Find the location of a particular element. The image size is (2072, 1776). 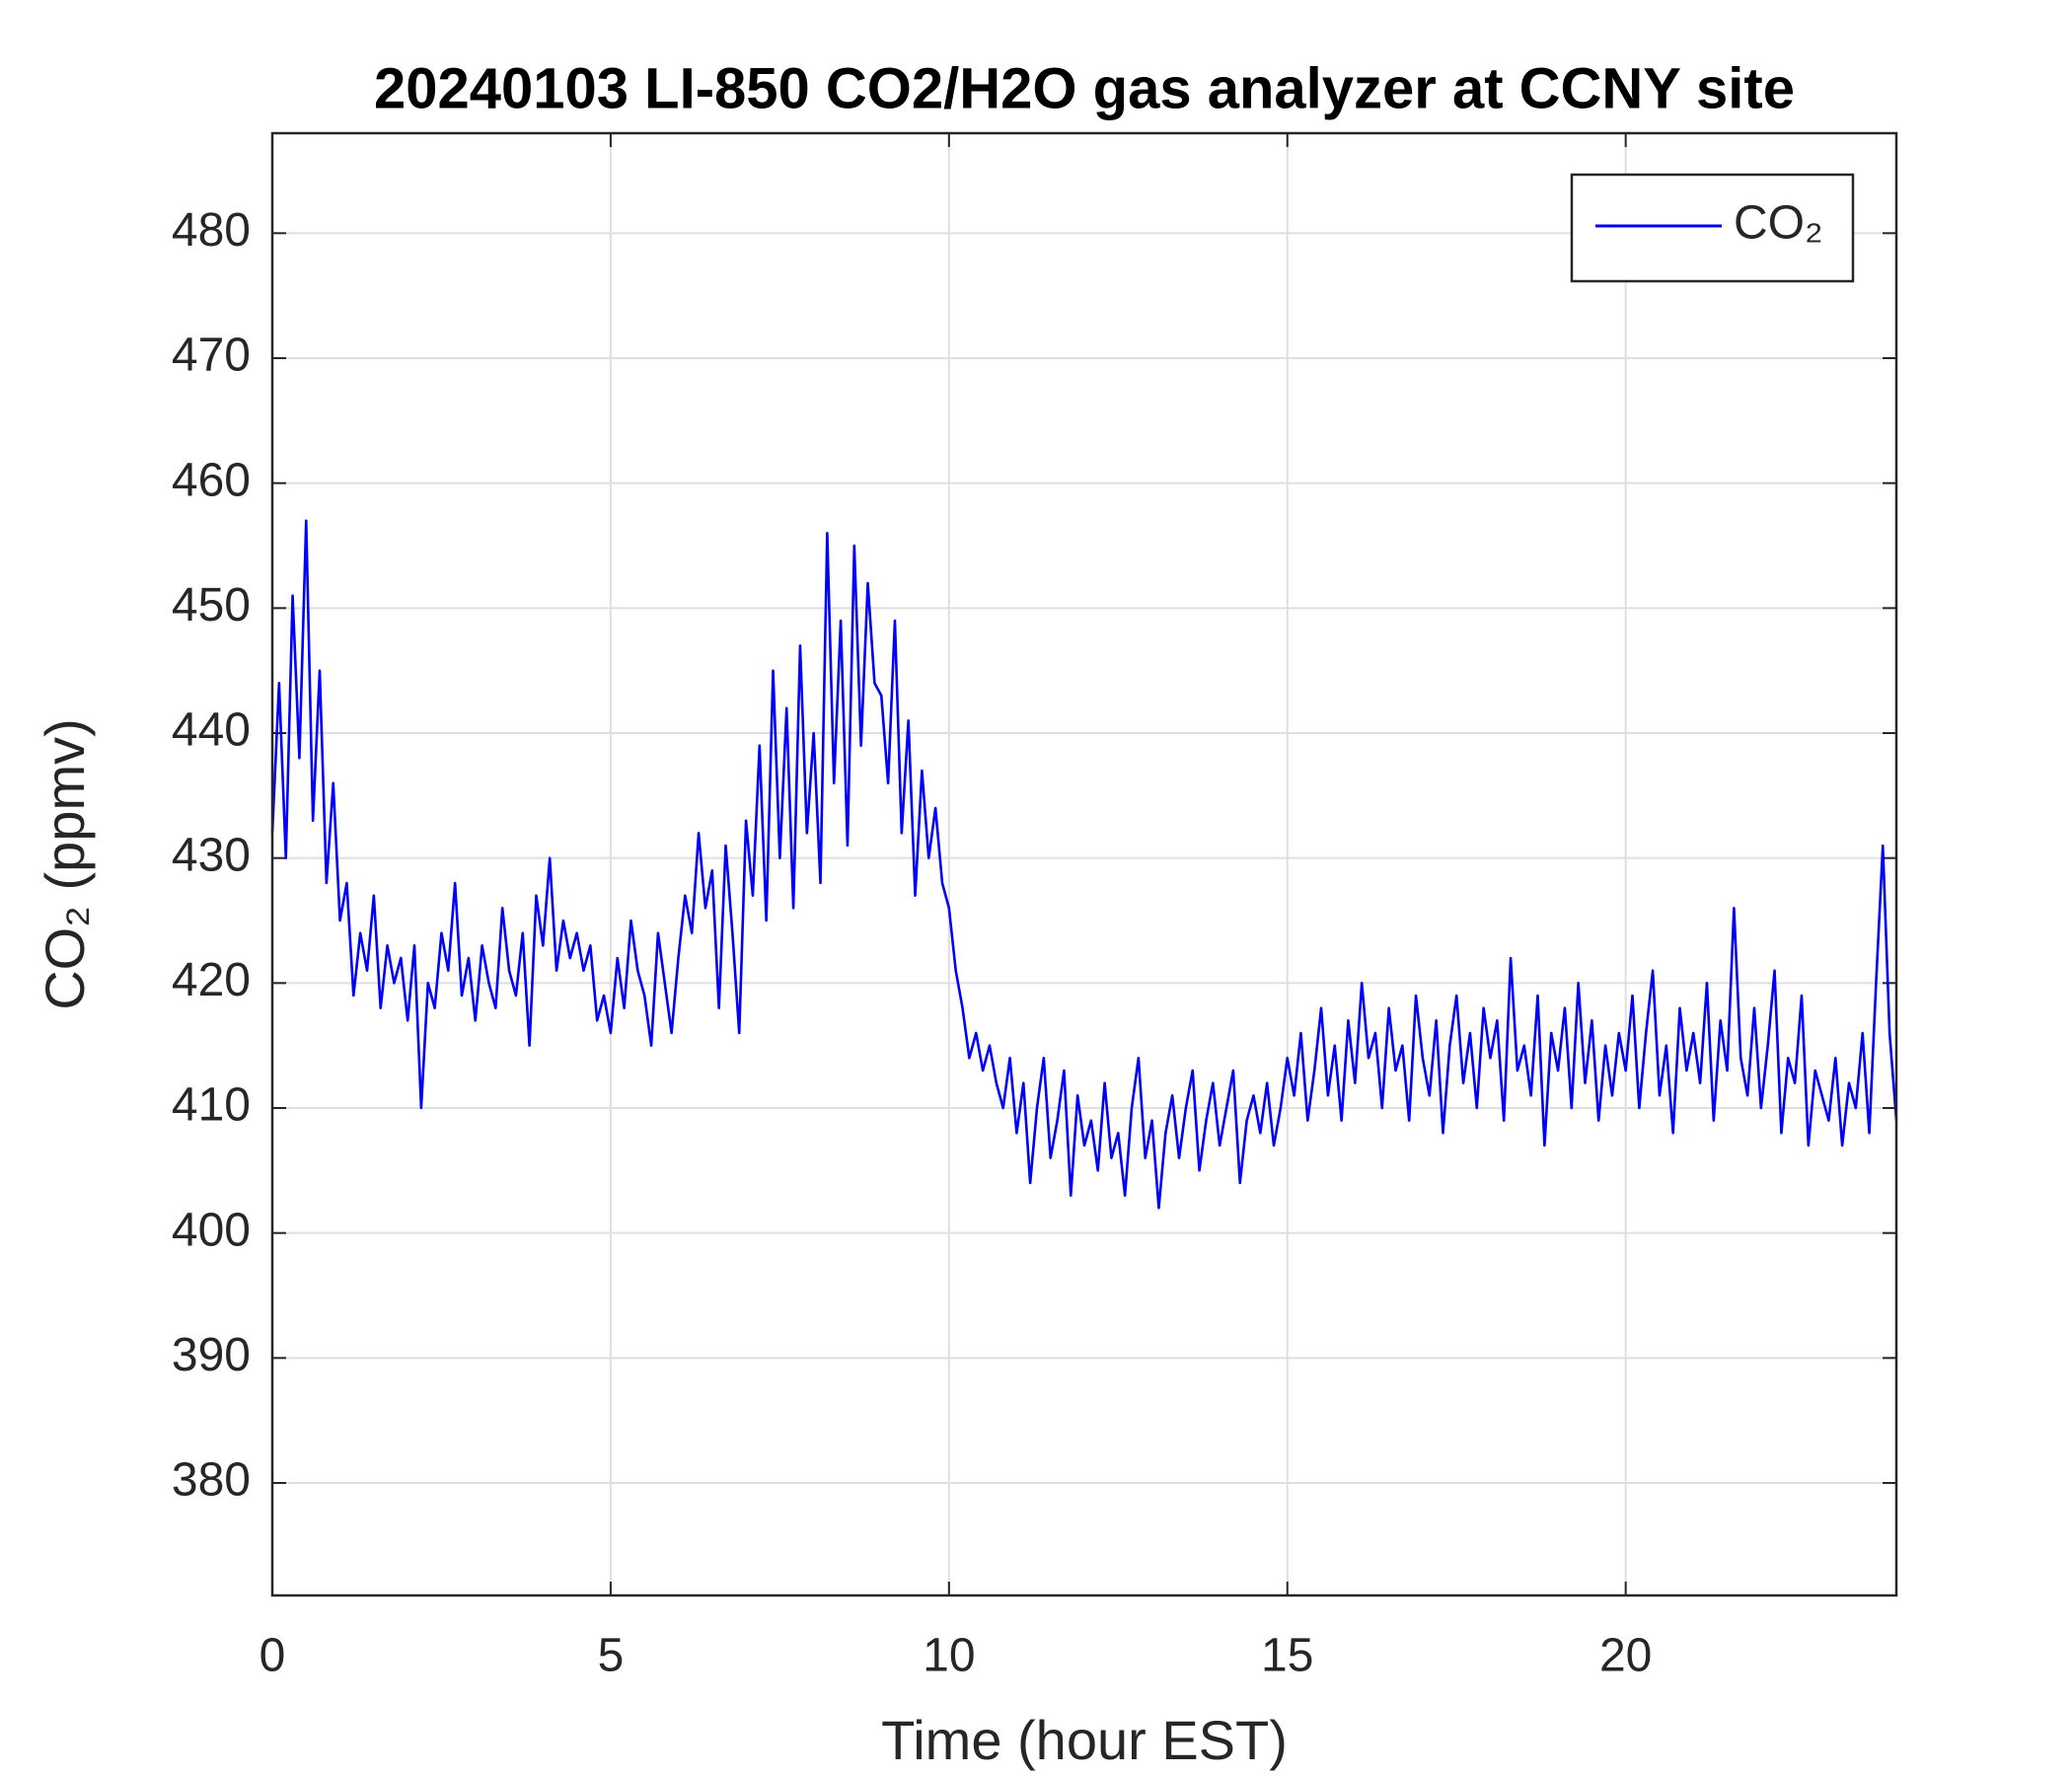

x-axis-label: Time (hour EST) is located at coordinates (1084, 1740).